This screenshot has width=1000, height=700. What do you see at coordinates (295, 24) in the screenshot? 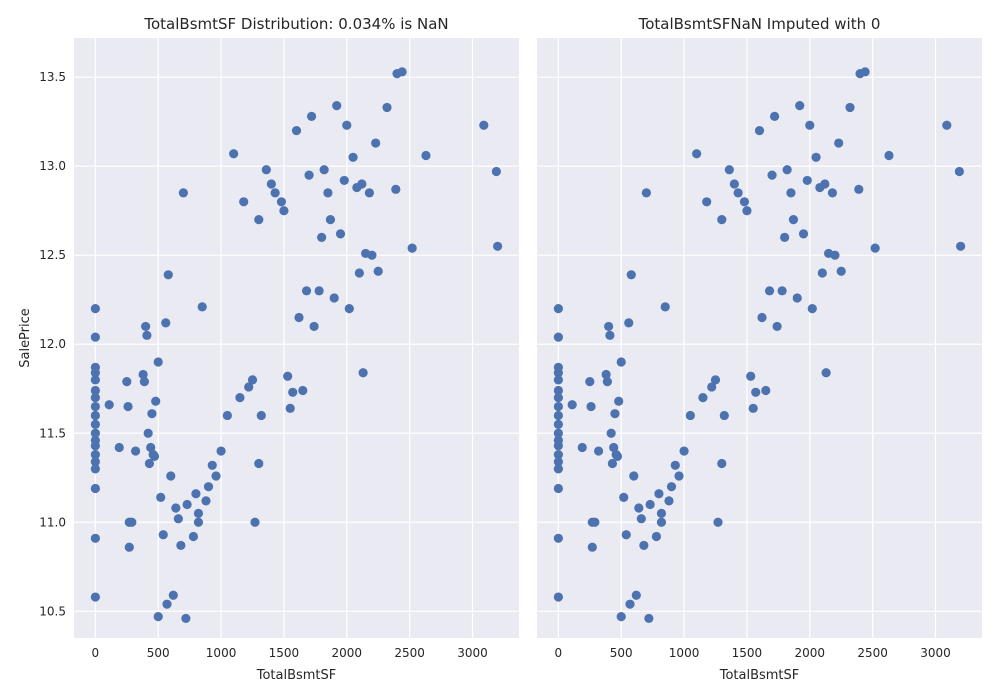
I see `chart-title: TotalBsmtSF Distribution: 0.034% is NaN` at bounding box center [295, 24].